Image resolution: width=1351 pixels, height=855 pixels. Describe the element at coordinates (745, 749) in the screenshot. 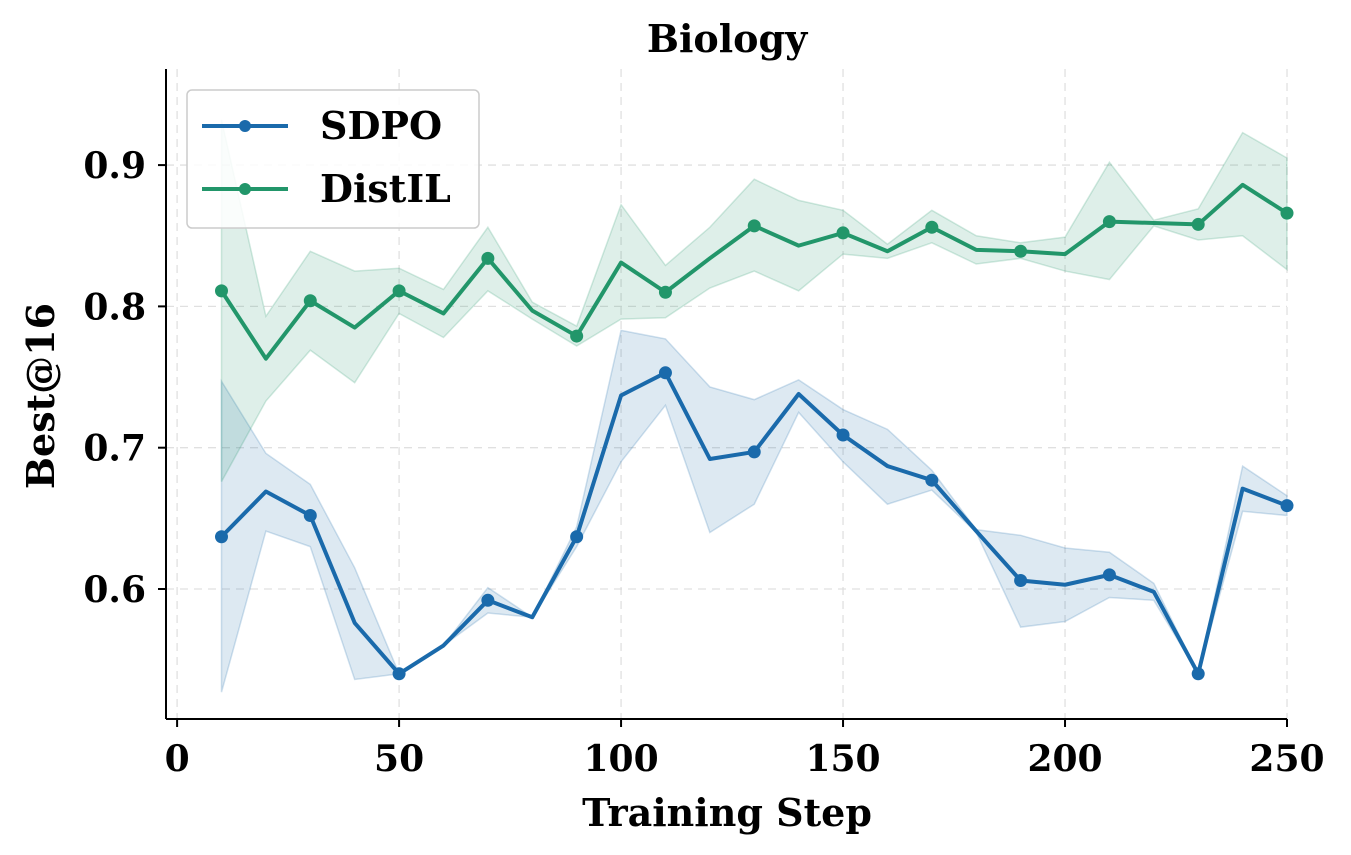

I see `x-axis-ticks: 0 50 100 150 200 250` at that location.